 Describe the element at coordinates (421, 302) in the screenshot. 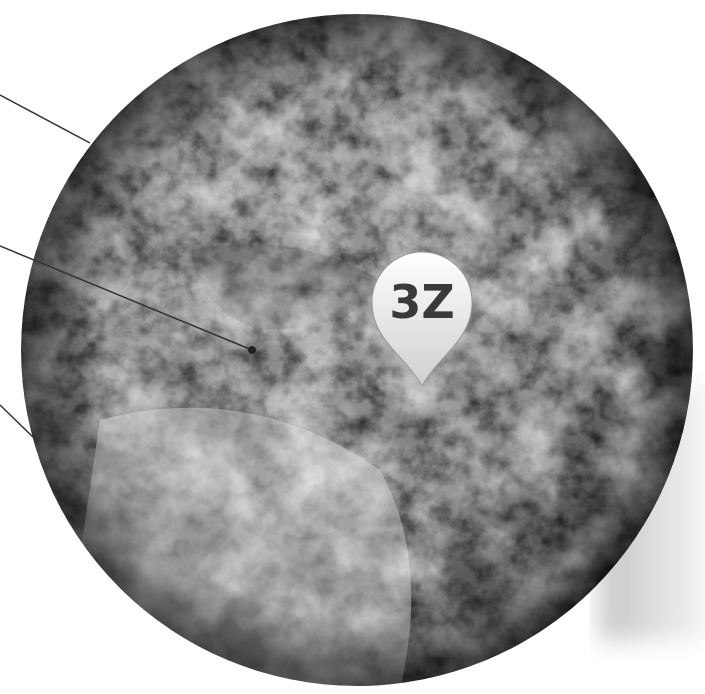

I see `pin-label: 3Z` at that location.